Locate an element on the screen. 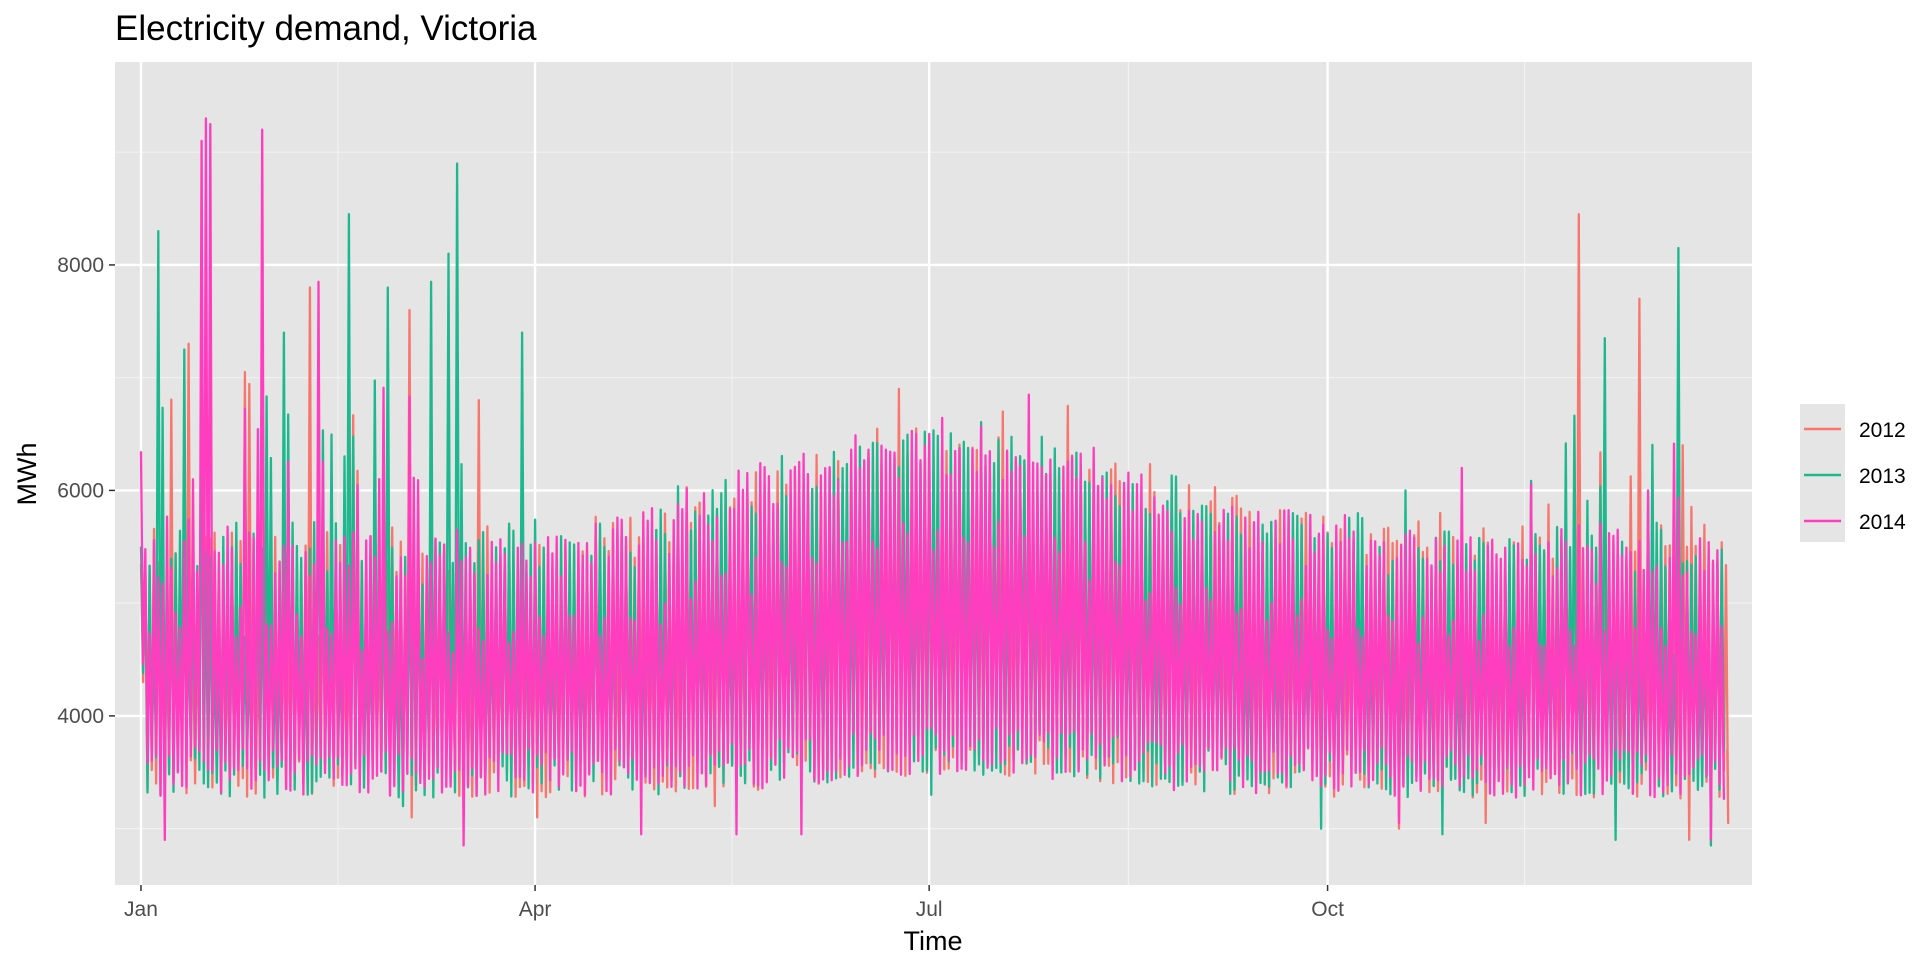 The height and width of the screenshot is (960, 1920). legend-label-2013: 2013 is located at coordinates (1882, 476).